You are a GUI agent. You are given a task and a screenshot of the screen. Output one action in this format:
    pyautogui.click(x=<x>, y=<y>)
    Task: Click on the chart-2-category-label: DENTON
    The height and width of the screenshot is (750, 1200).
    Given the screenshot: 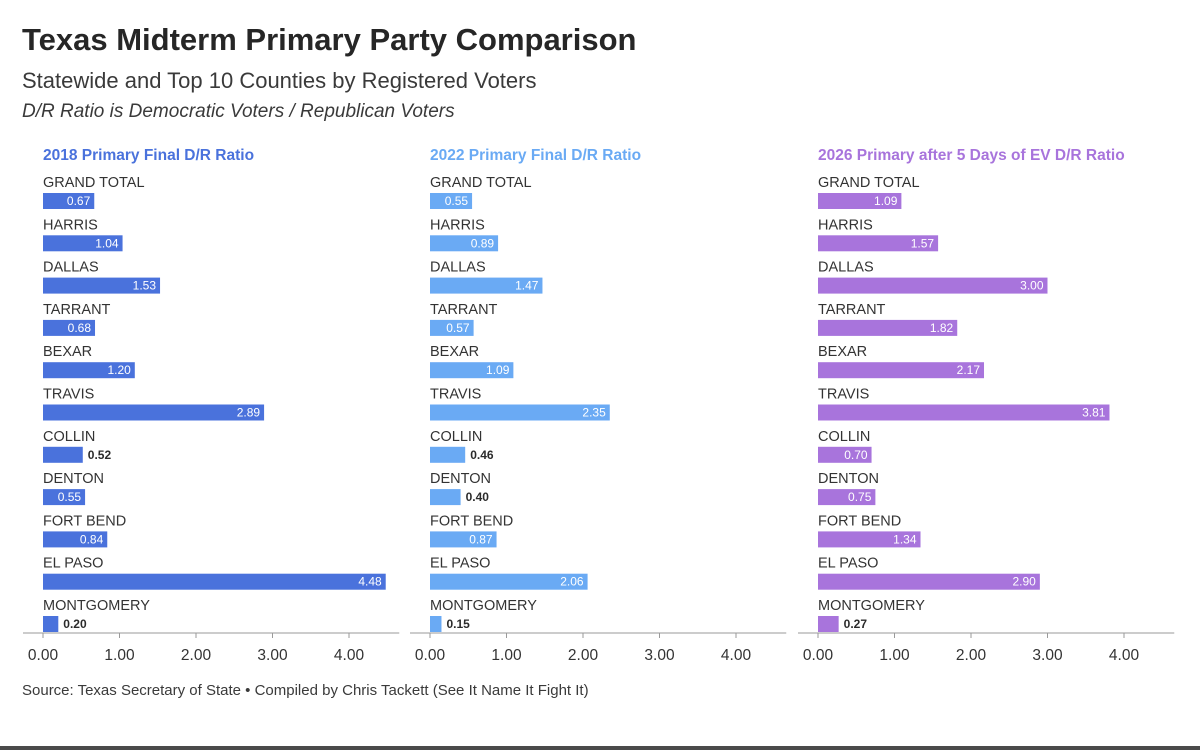 What is the action you would take?
    pyautogui.click(x=460, y=479)
    